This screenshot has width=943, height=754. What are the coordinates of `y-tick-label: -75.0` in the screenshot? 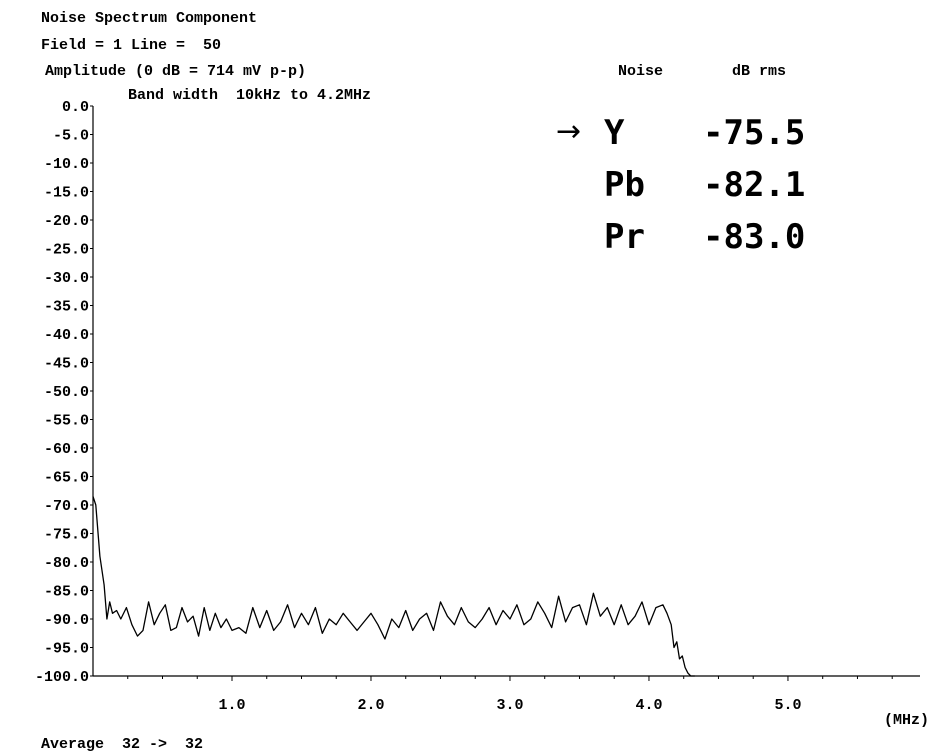 It's located at (66, 535).